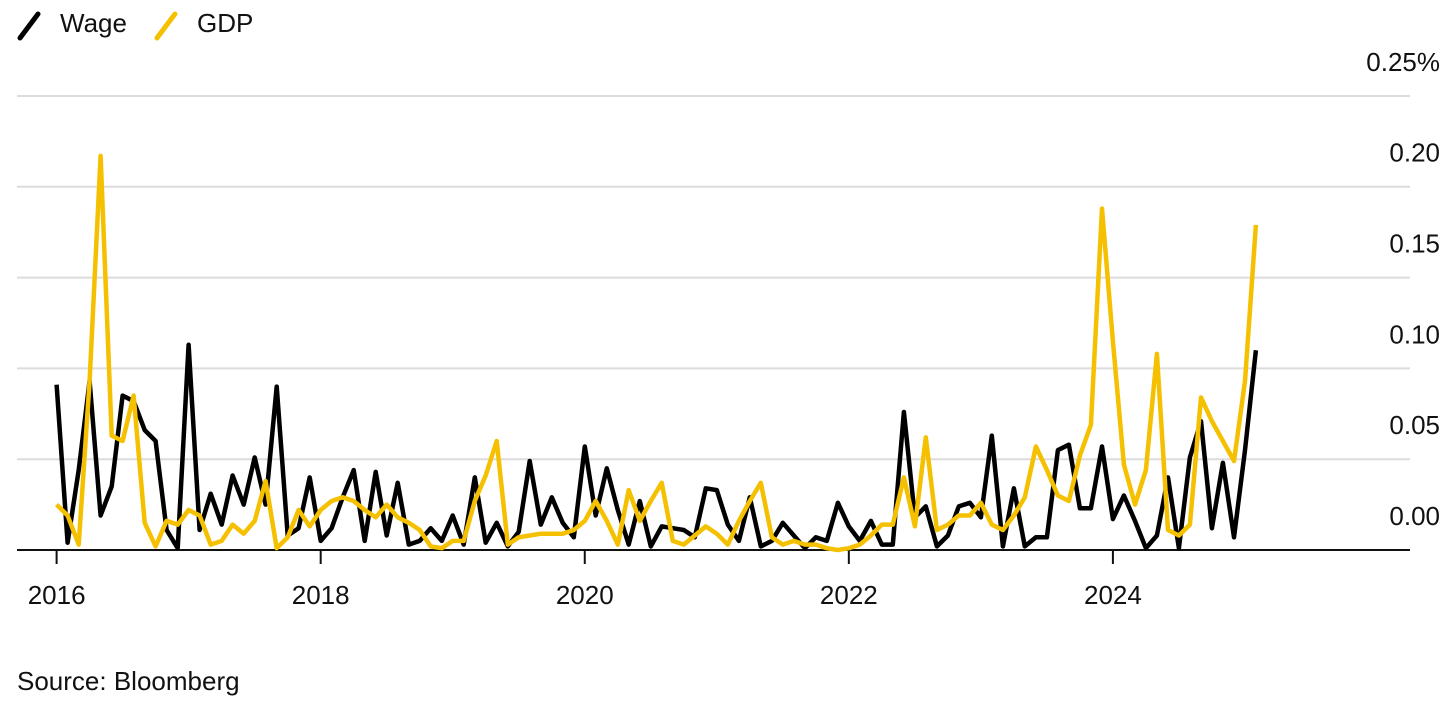 Image resolution: width=1447 pixels, height=705 pixels. I want to click on legend-label: Wage, so click(93, 23).